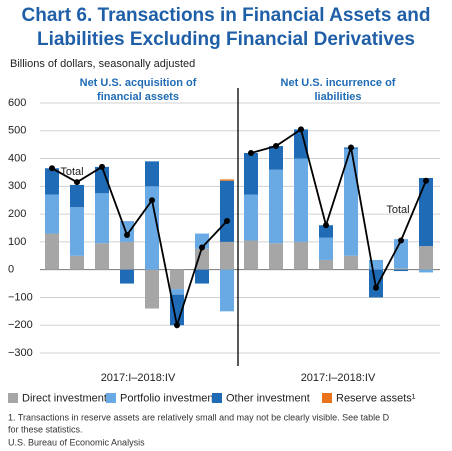  I want to click on legend-label: Portfolio investment, so click(168, 398).